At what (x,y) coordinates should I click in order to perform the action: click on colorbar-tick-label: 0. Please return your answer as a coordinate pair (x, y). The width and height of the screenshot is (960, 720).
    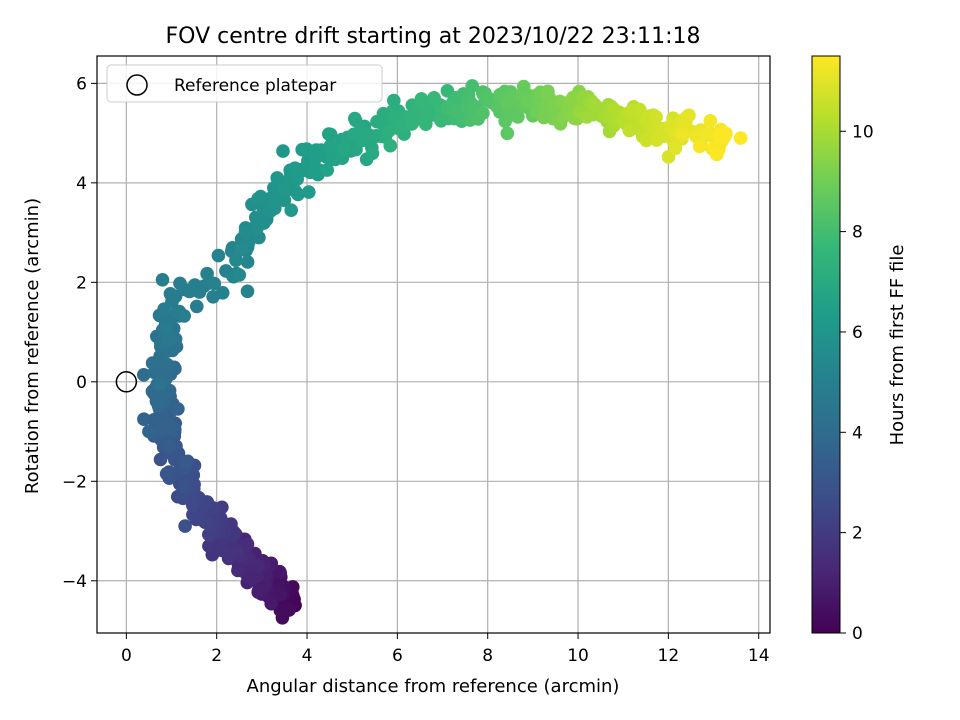
    Looking at the image, I should click on (857, 634).